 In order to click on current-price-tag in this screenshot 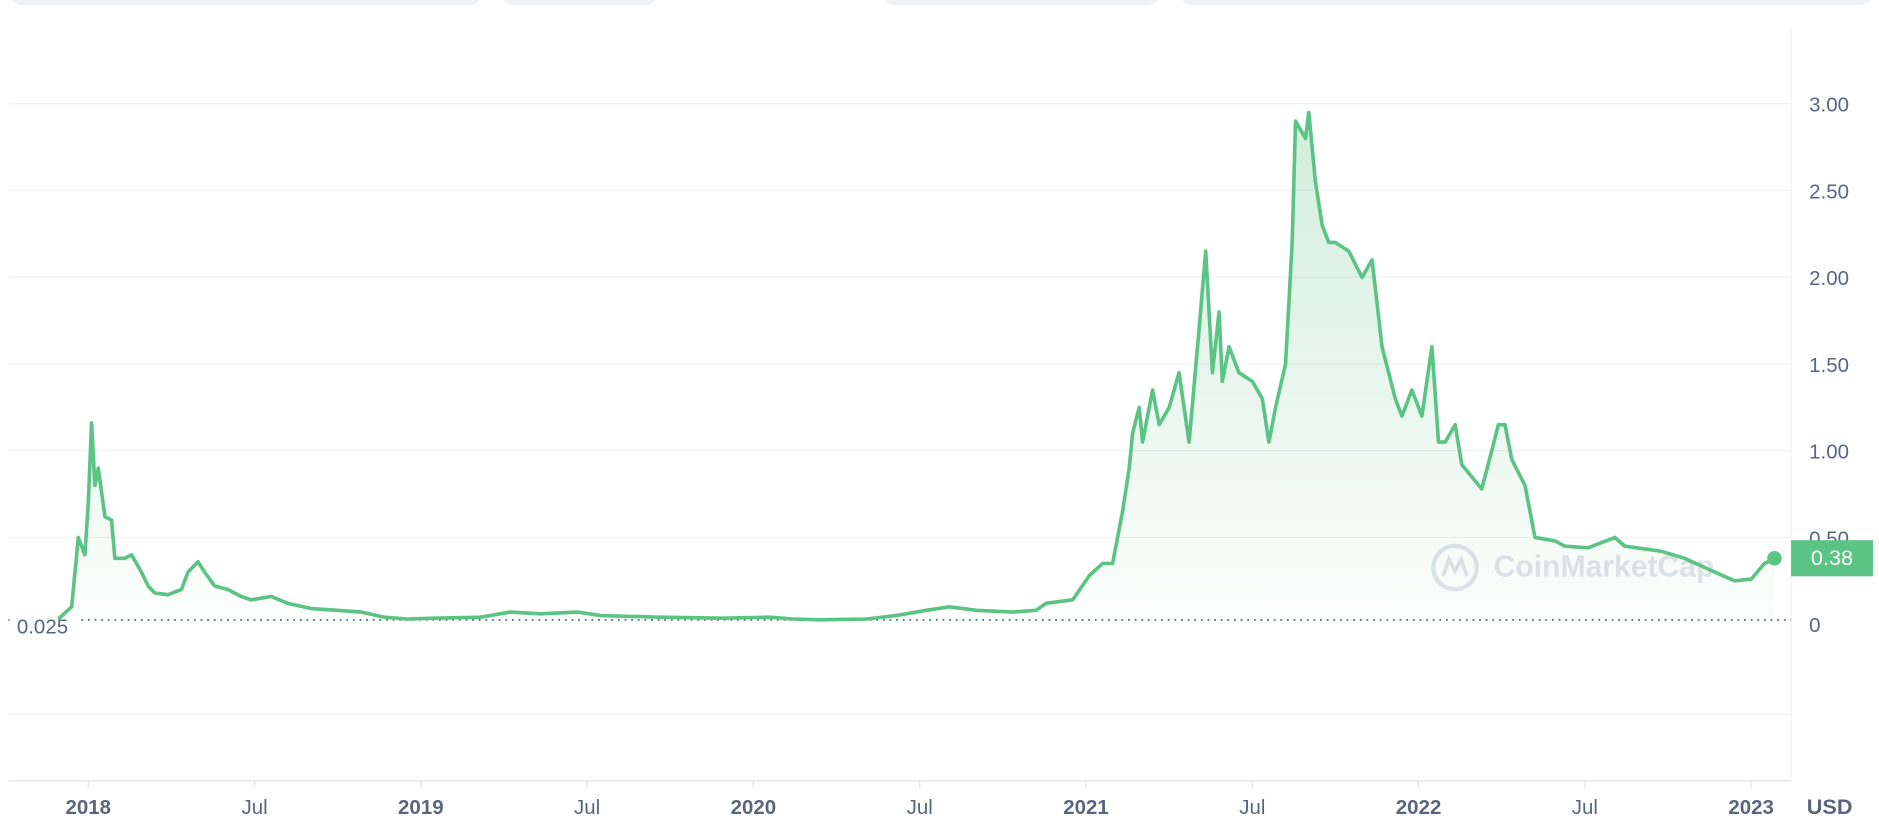, I will do `click(1832, 558)`.